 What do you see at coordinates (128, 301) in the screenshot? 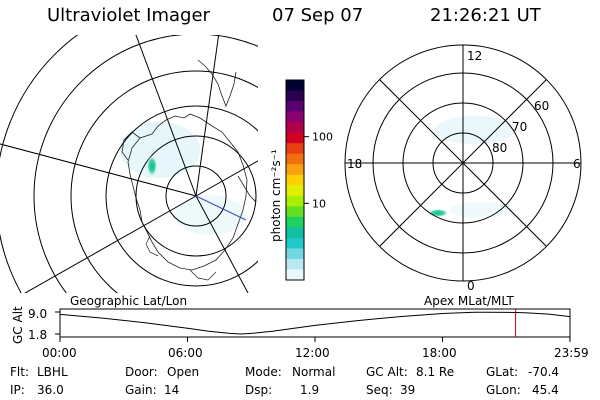
I see `left-panel-label: Geographic Lat/Lon` at bounding box center [128, 301].